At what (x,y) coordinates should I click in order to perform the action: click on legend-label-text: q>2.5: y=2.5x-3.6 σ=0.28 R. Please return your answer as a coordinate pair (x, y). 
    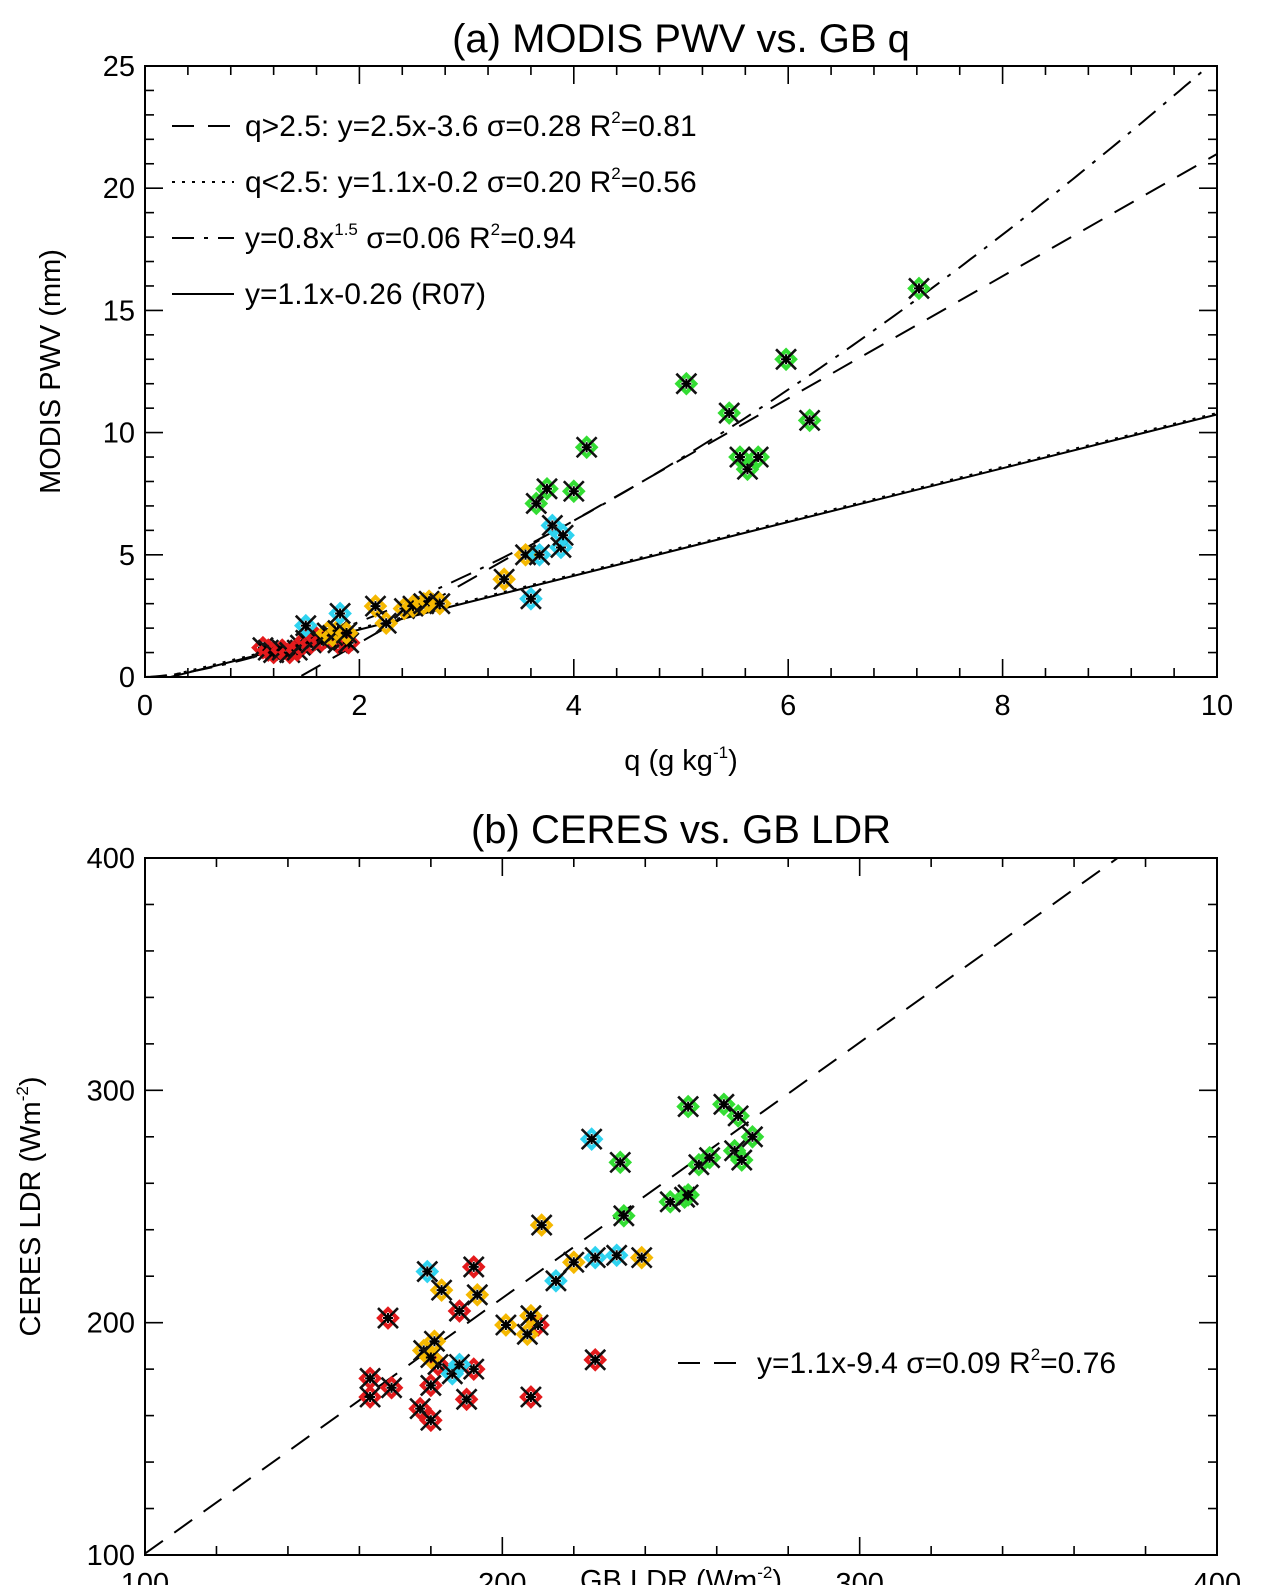
    Looking at the image, I should click on (428, 126).